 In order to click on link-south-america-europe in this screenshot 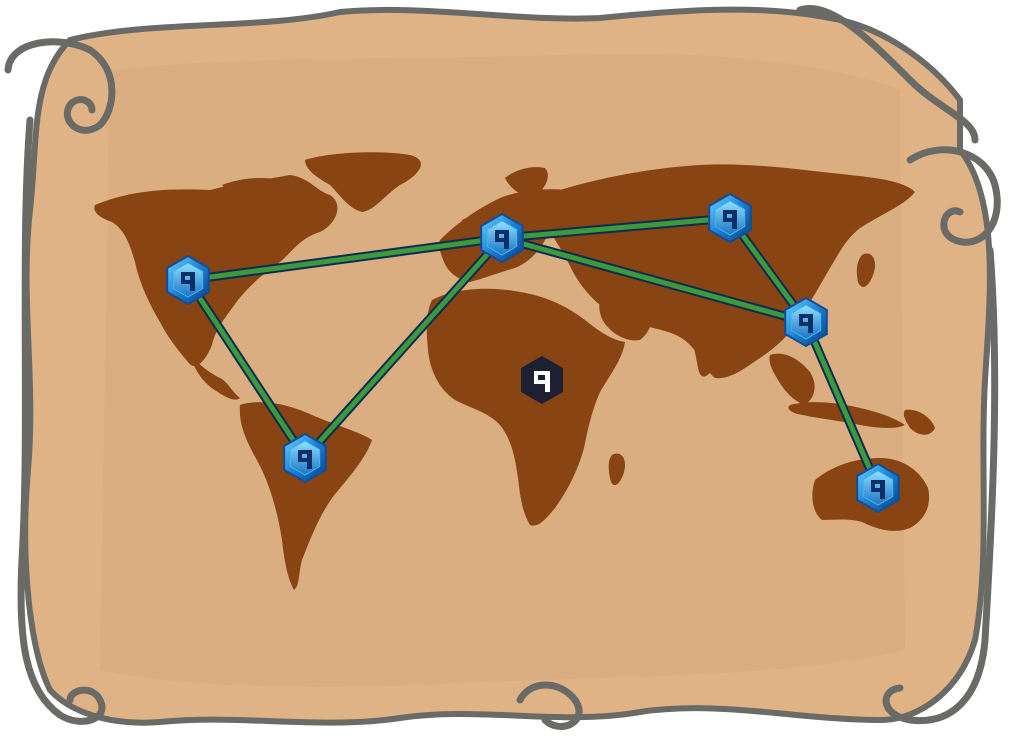, I will do `click(403, 348)`.